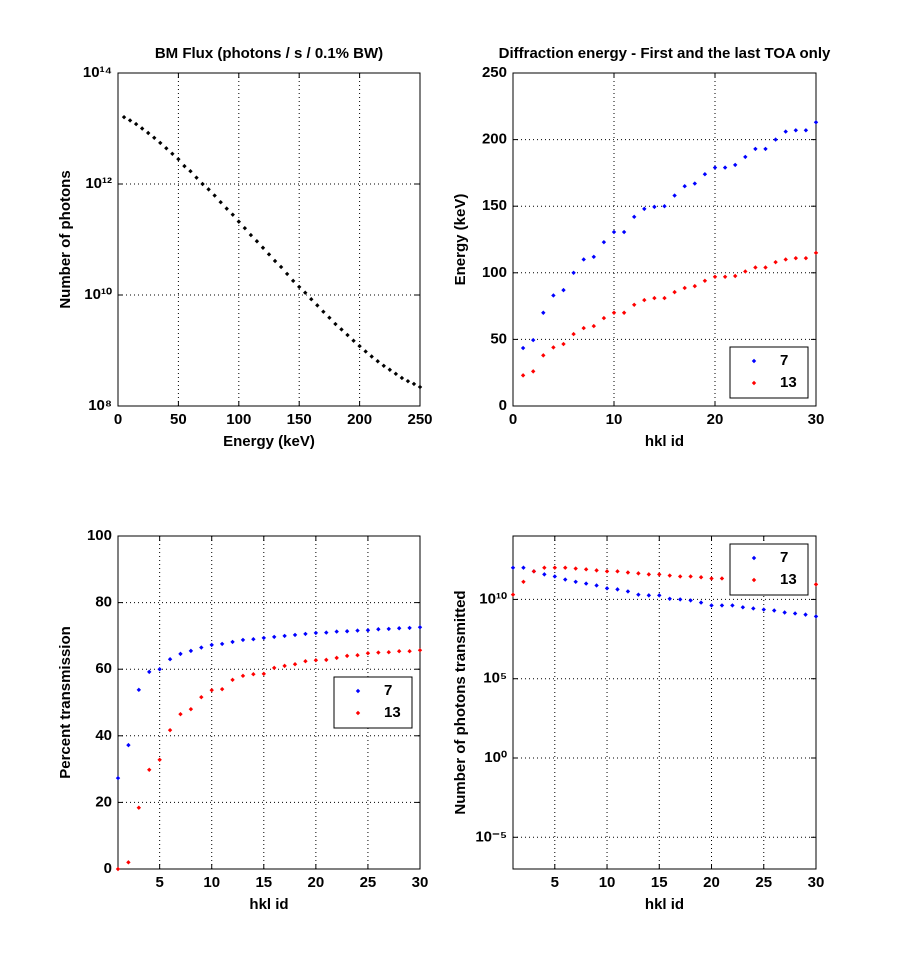 The height and width of the screenshot is (977, 902). Describe the element at coordinates (103, 668) in the screenshot. I see `y-tick-label: 60` at that location.